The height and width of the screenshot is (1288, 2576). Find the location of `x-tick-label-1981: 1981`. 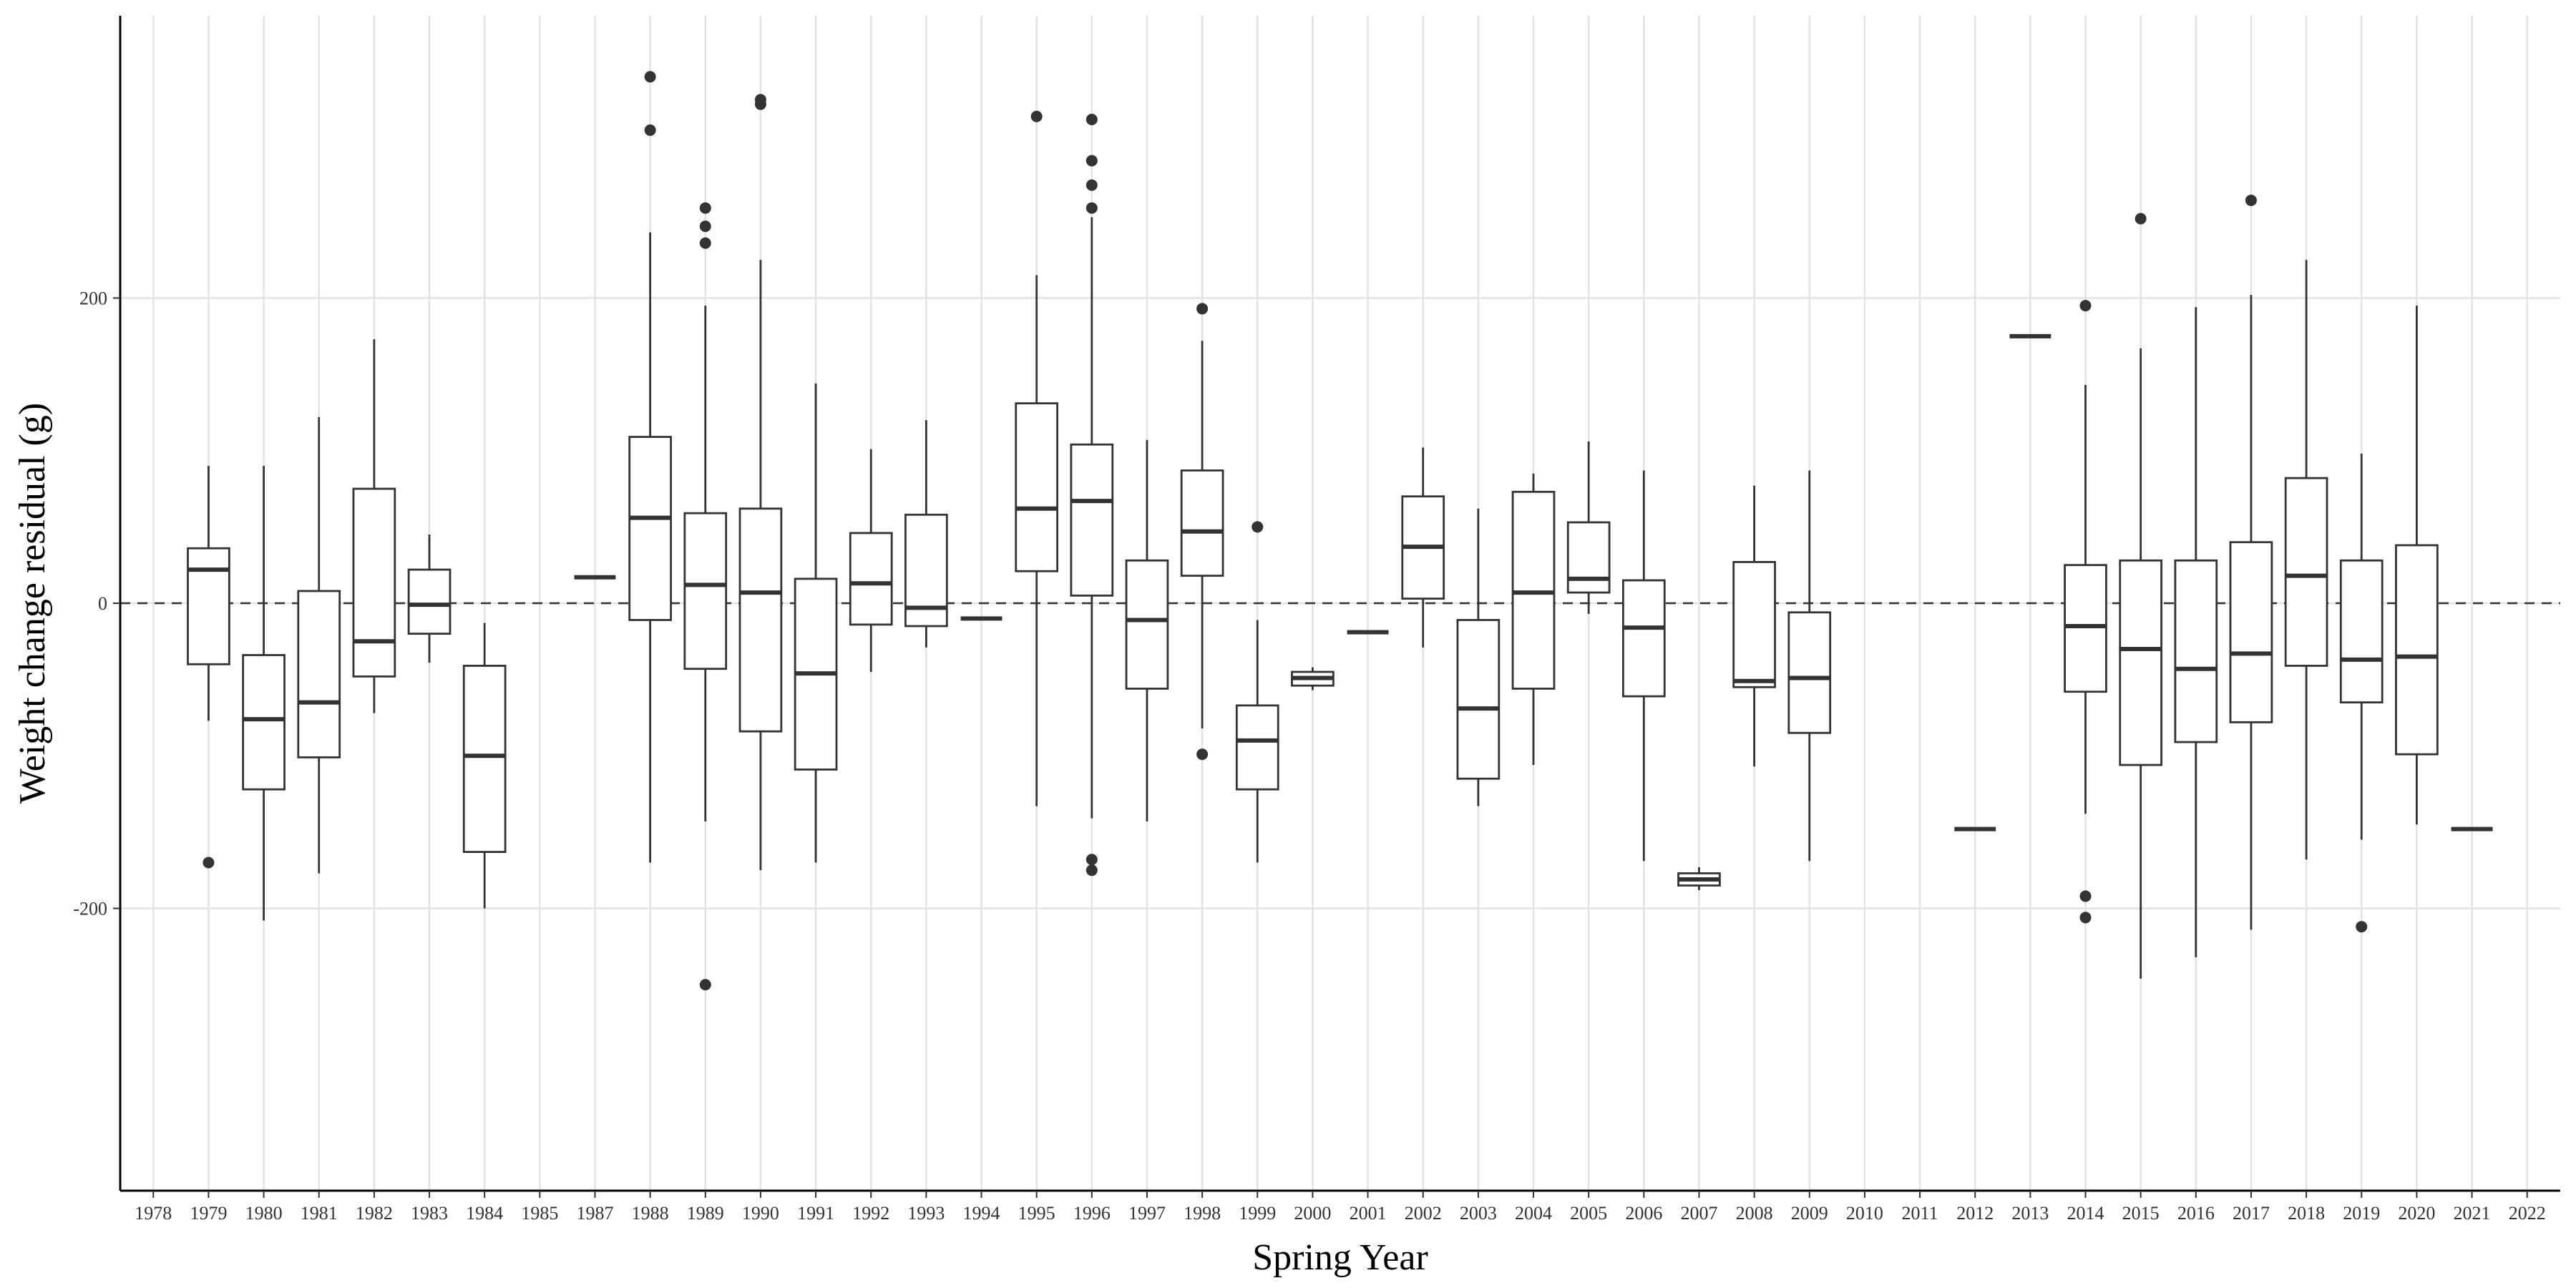

x-tick-label-1981: 1981 is located at coordinates (319, 1213).